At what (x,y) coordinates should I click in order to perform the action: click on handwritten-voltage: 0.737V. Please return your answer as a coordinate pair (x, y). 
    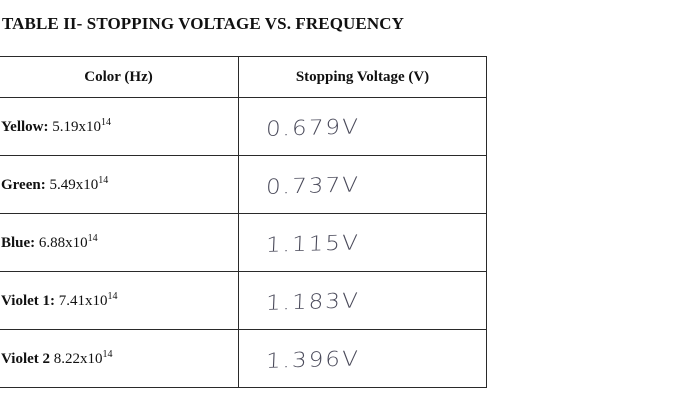
    Looking at the image, I should click on (312, 185).